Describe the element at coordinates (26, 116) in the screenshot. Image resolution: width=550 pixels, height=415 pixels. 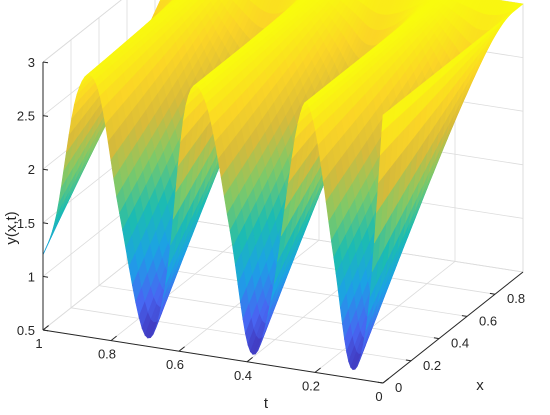
I see `z-tick-label: 2.5` at that location.